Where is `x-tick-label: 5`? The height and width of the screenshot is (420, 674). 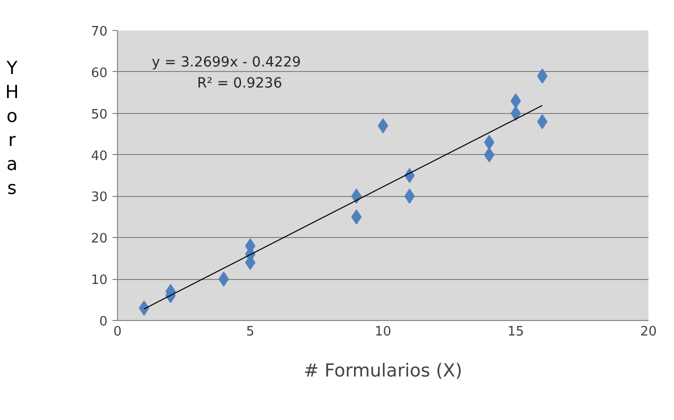 x-tick-label: 5 is located at coordinates (250, 332).